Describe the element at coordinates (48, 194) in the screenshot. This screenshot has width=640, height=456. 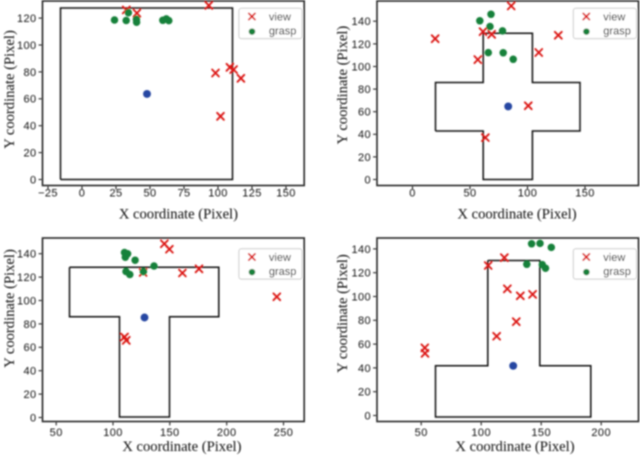
I see `svg-text: −25` at that location.